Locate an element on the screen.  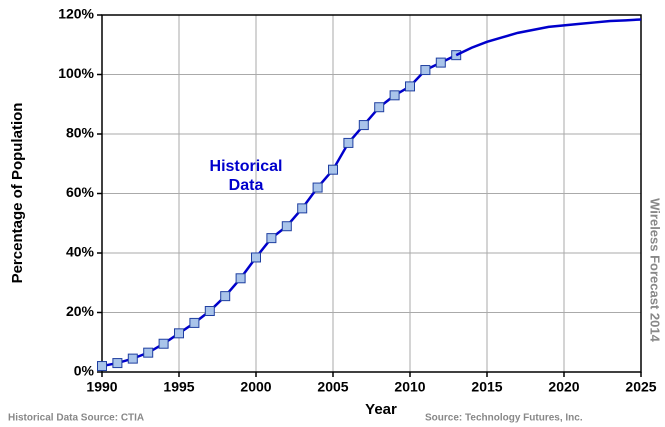
x-tick-label: 2005 is located at coordinates (332, 387).